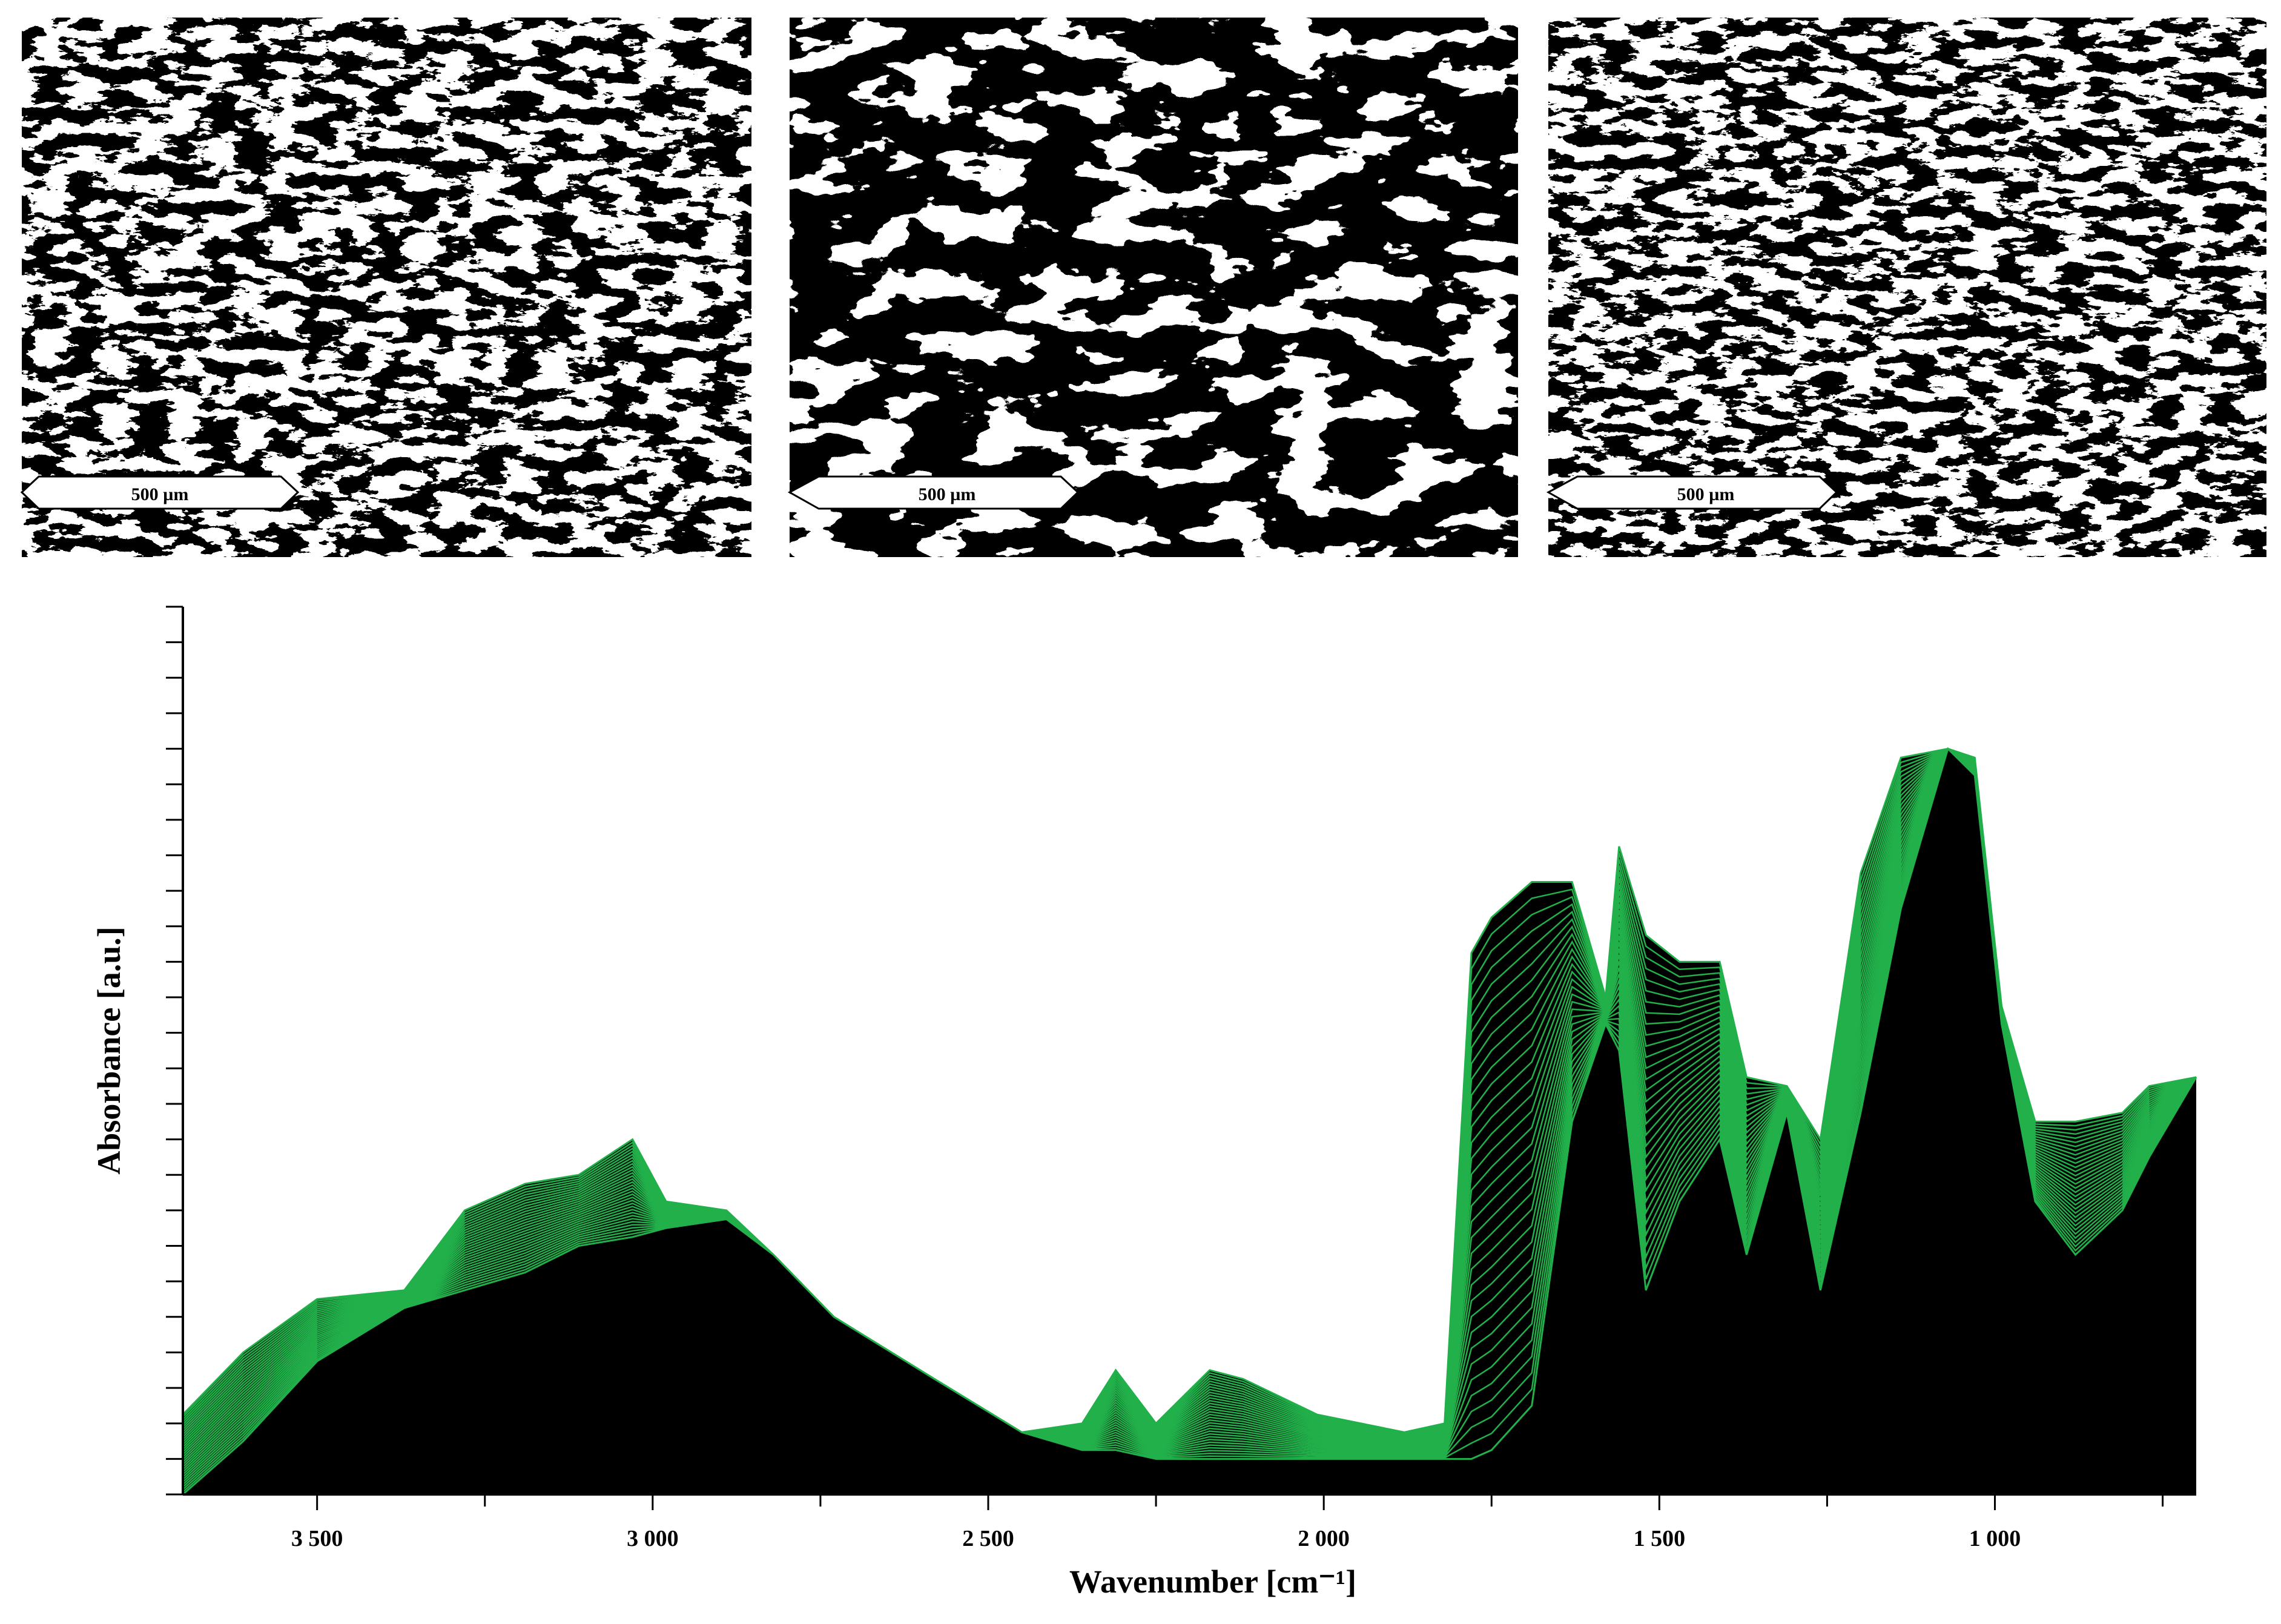  I want to click on x-tick-label: 2 500, so click(988, 1538).